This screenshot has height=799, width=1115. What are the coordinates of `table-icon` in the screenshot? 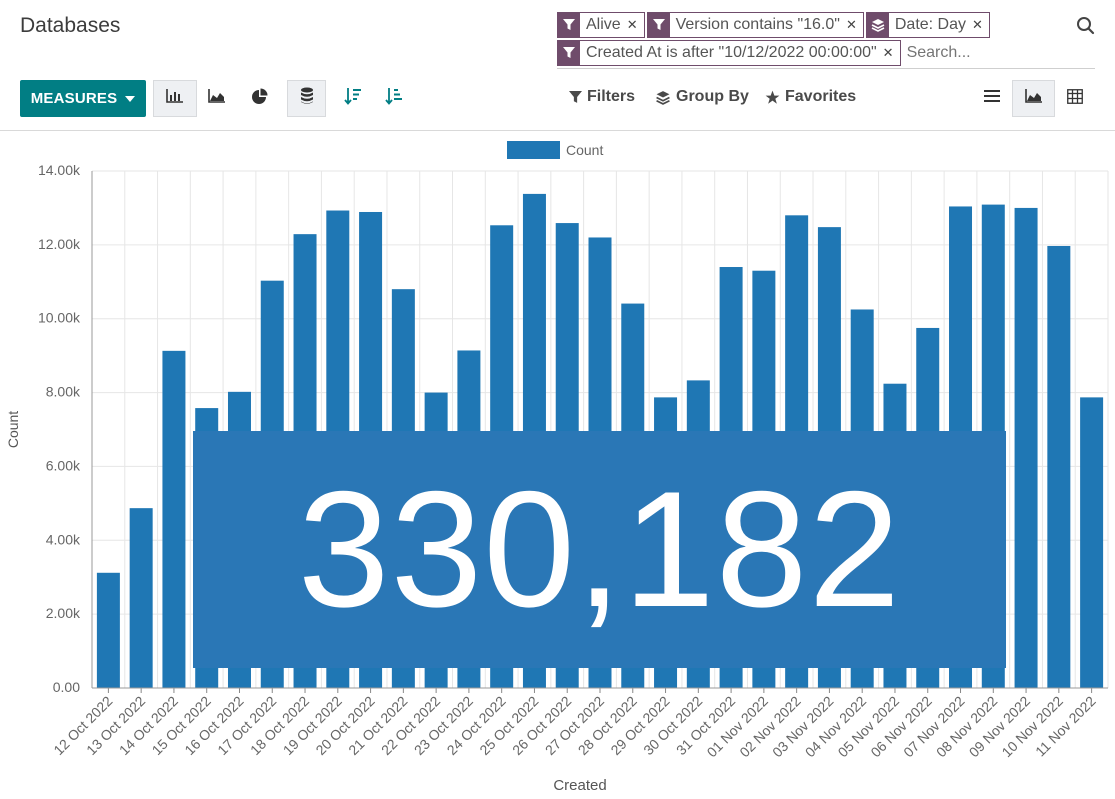 It's located at (1075, 98).